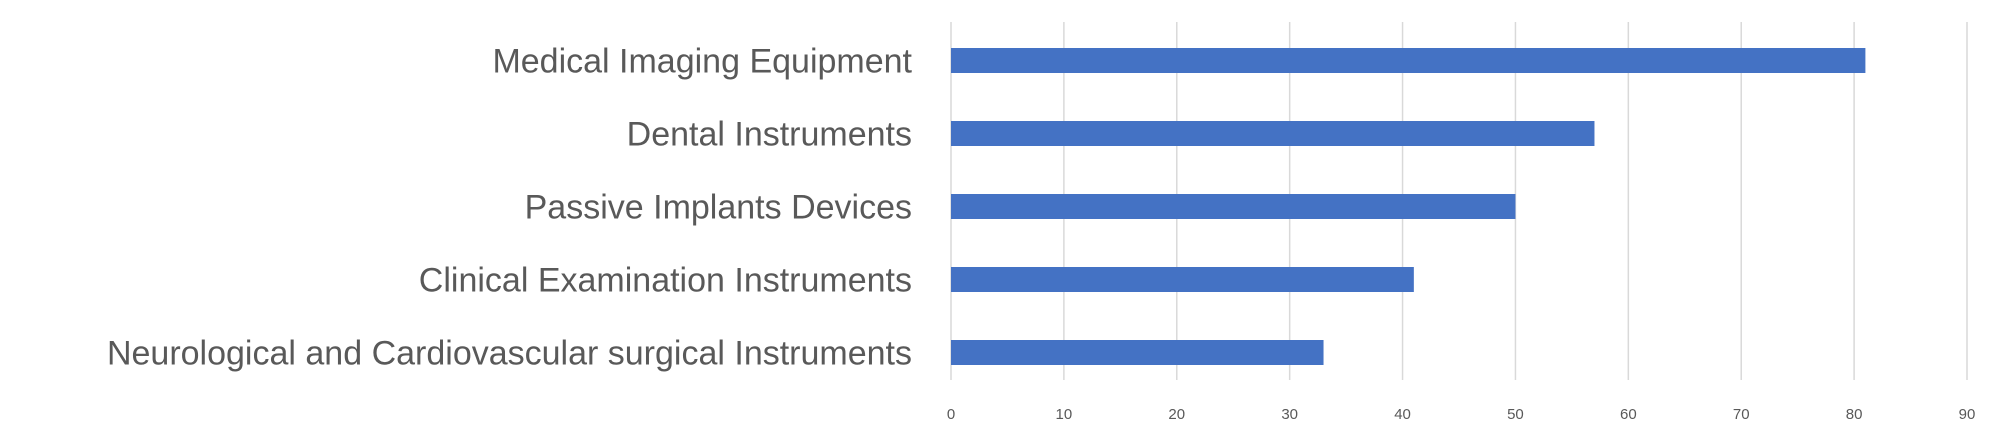  What do you see at coordinates (1461, 414) in the screenshot?
I see `x-axis-ticks: 0 10 20 30 40 50 60 70 80 90` at bounding box center [1461, 414].